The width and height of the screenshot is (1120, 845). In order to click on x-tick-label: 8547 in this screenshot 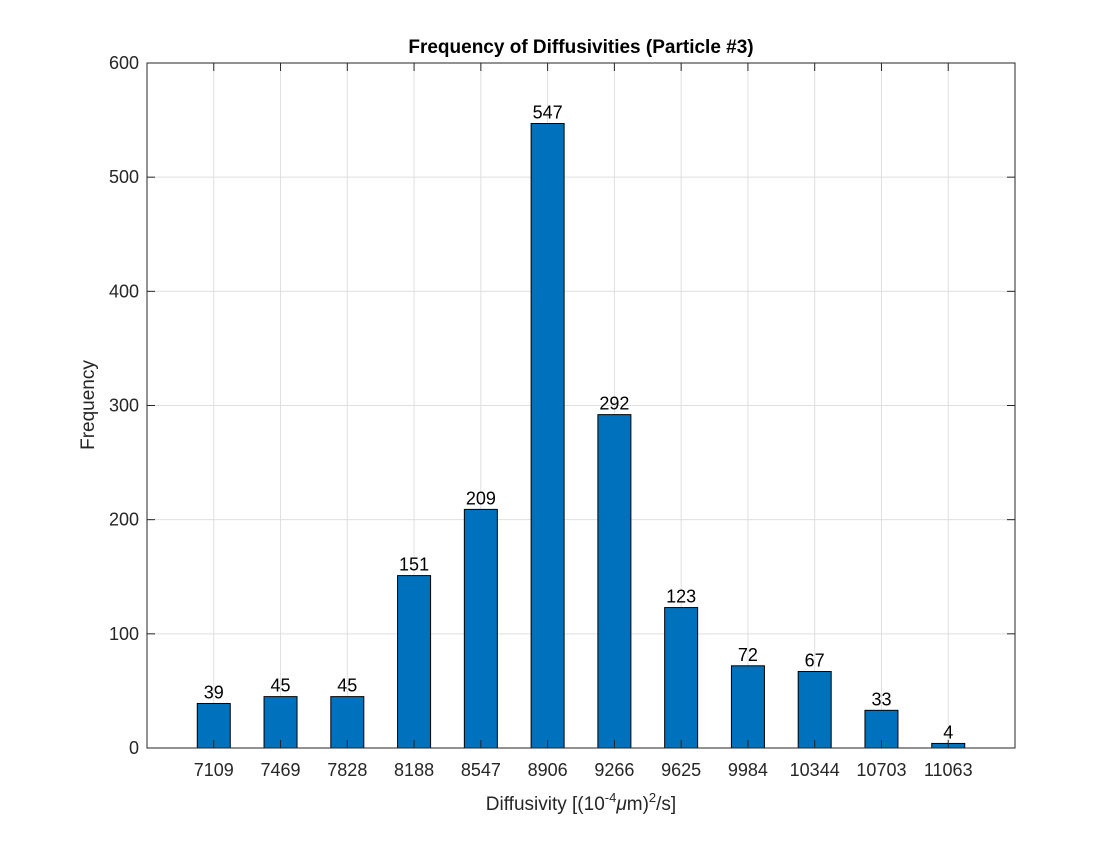, I will do `click(481, 770)`.